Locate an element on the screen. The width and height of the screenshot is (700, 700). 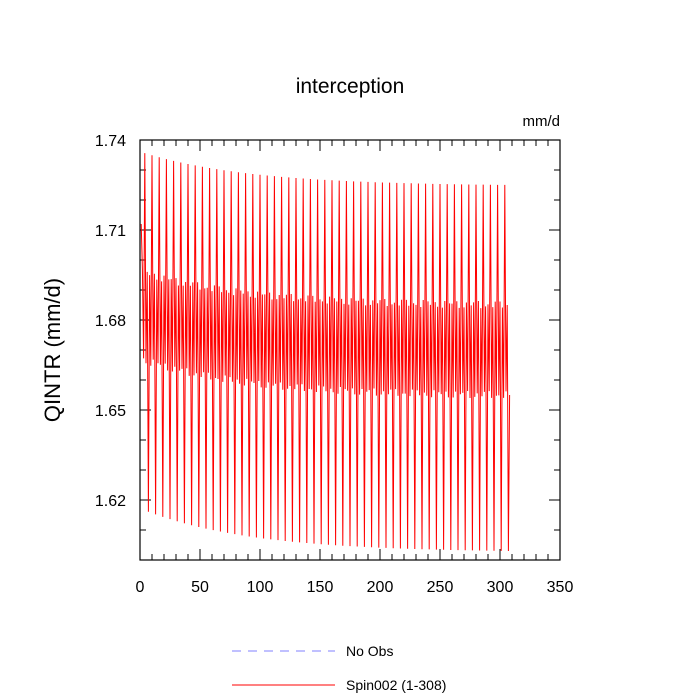
legend: No Obs Spin002 (1-308) is located at coordinates (339, 668).